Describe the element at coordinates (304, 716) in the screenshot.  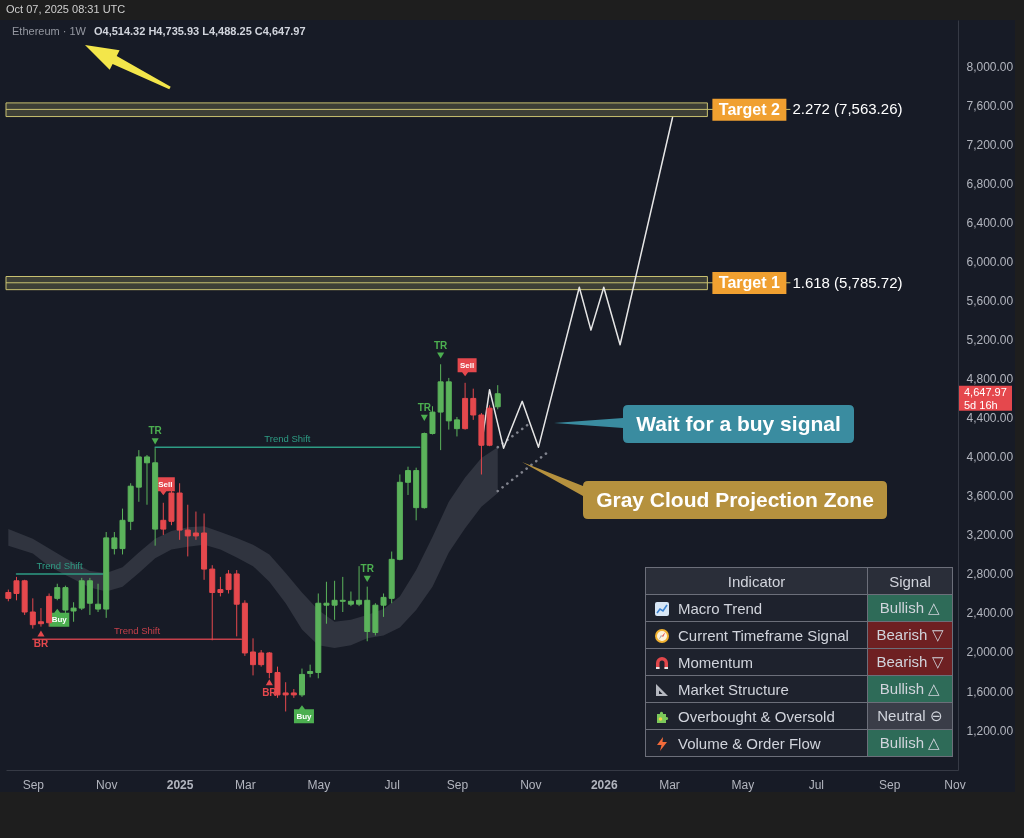
I see `text: Buy` at that location.